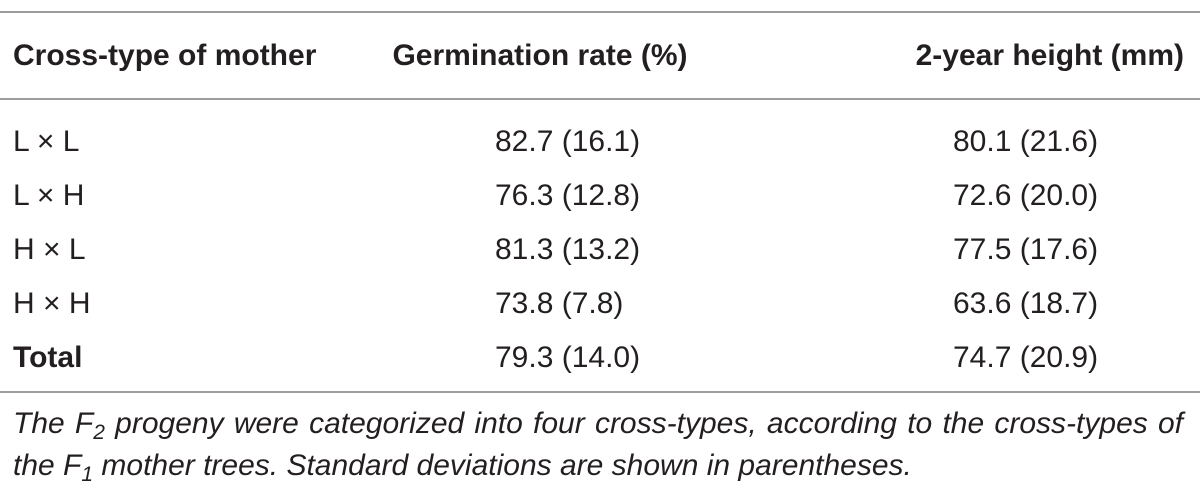 This screenshot has width=1200, height=497. I want to click on bottom-rule, so click(600, 392).